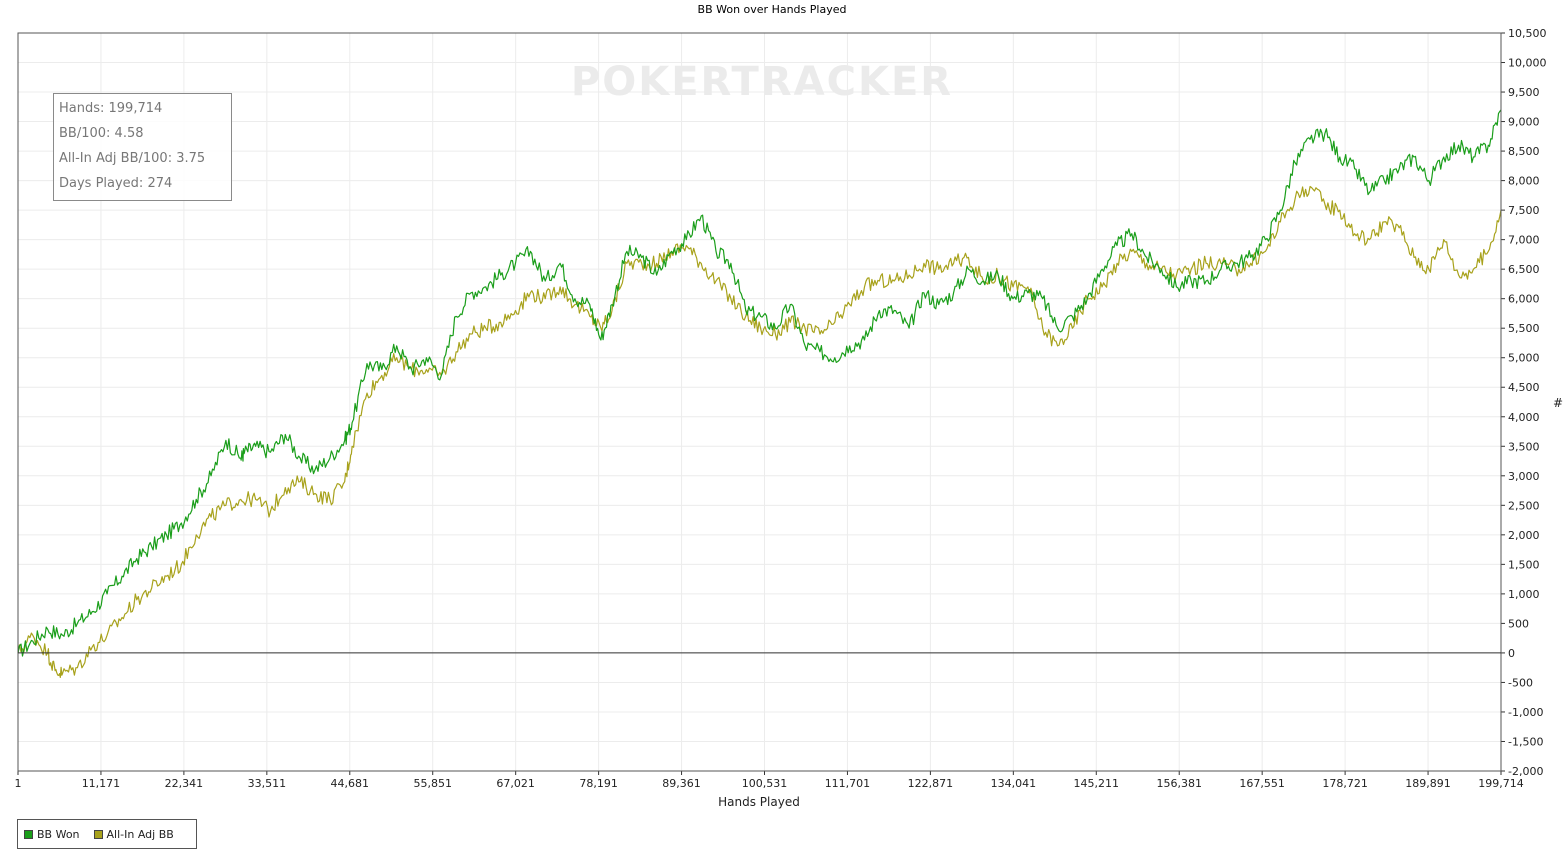  What do you see at coordinates (1524, 151) in the screenshot?
I see `y-tick-label: 8,500` at bounding box center [1524, 151].